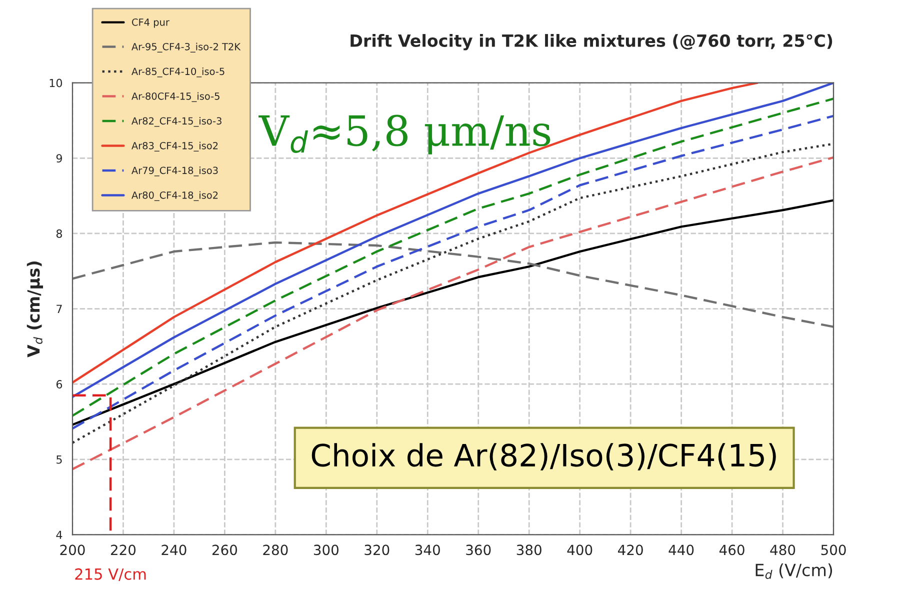 The width and height of the screenshot is (906, 609). What do you see at coordinates (59, 460) in the screenshot?
I see `y-tick-label: 5` at bounding box center [59, 460].